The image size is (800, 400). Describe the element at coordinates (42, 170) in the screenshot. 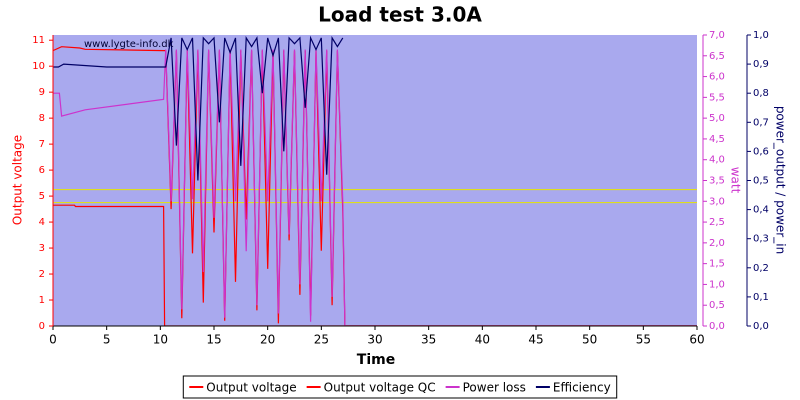

I see `y-tick-label: 6` at that location.